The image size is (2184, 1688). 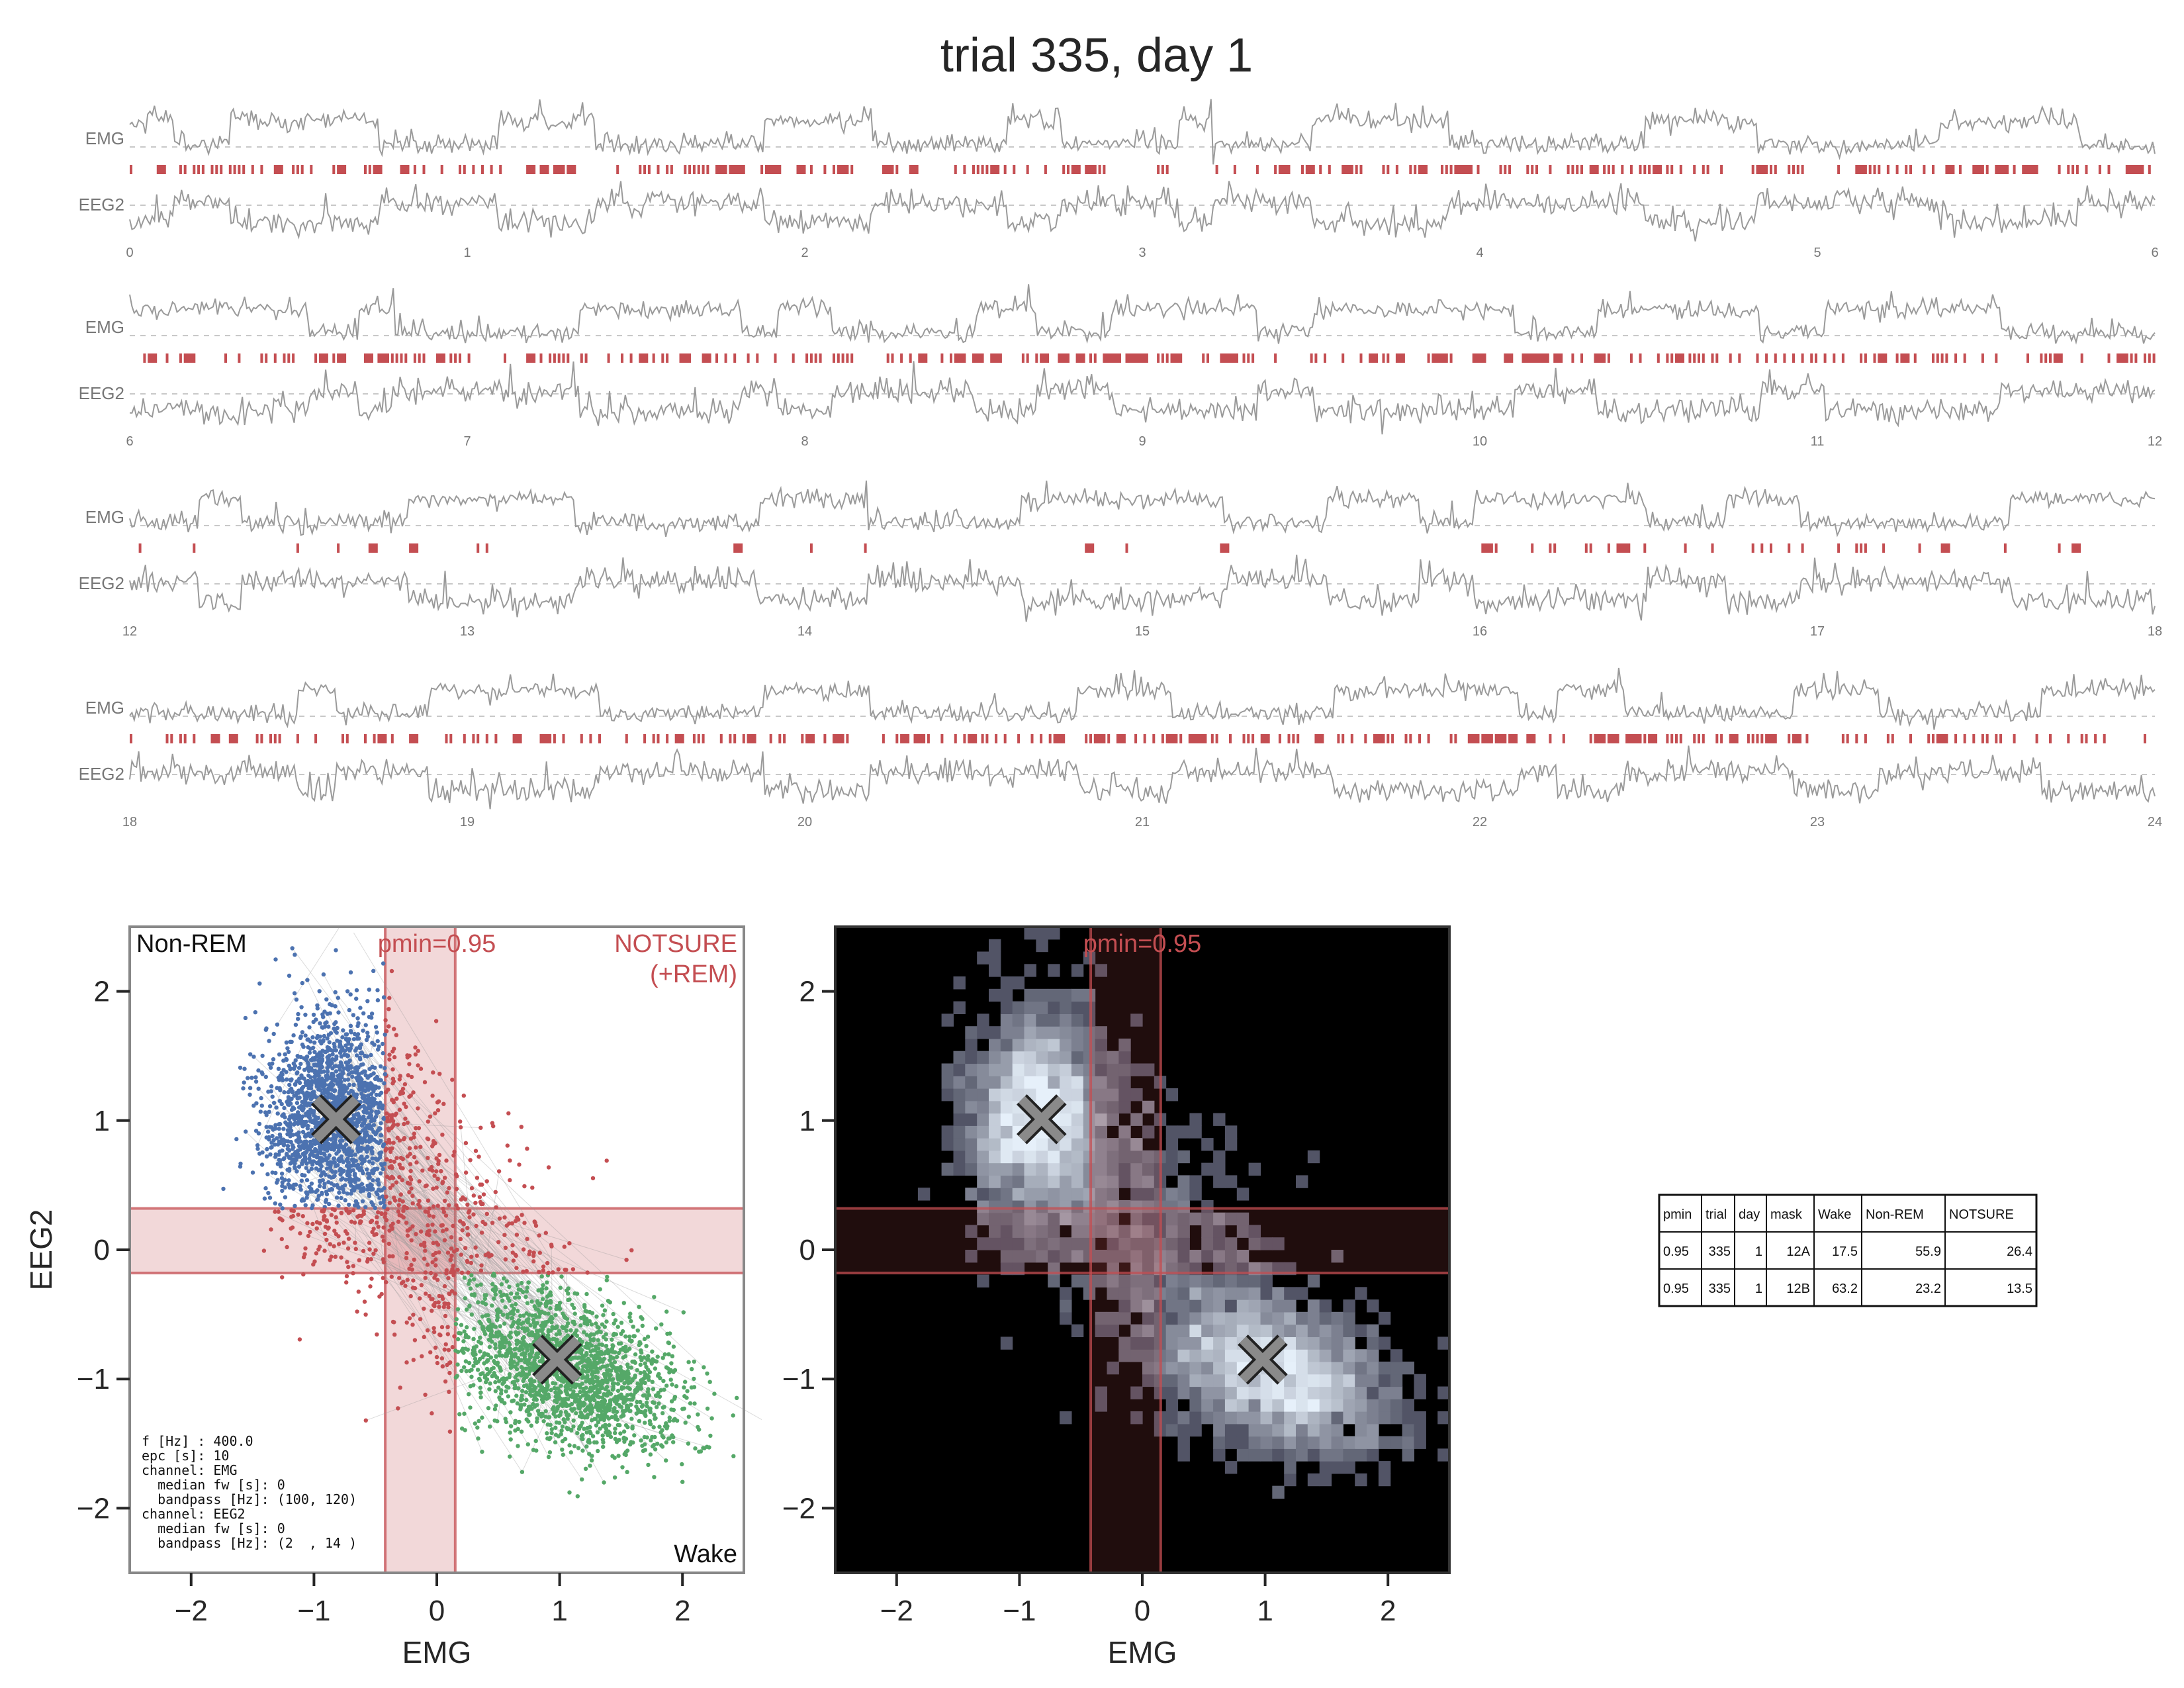 I want to click on emg-trace, so click(x=1142, y=698).